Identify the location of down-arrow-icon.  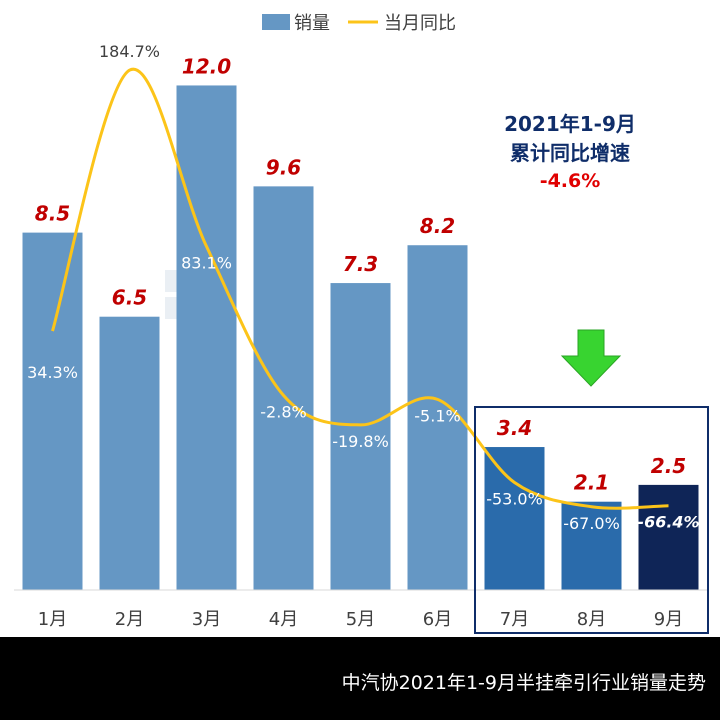
(591, 358).